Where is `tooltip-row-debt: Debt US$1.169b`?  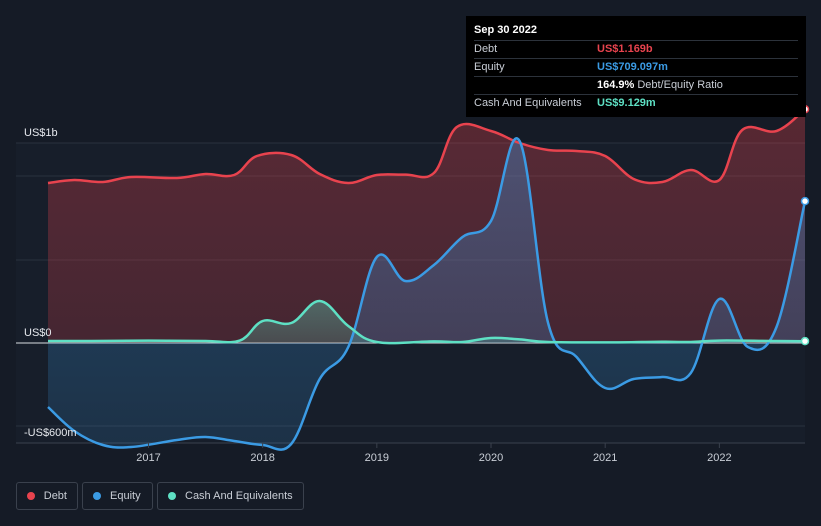 tooltip-row-debt: Debt US$1.169b is located at coordinates (636, 49).